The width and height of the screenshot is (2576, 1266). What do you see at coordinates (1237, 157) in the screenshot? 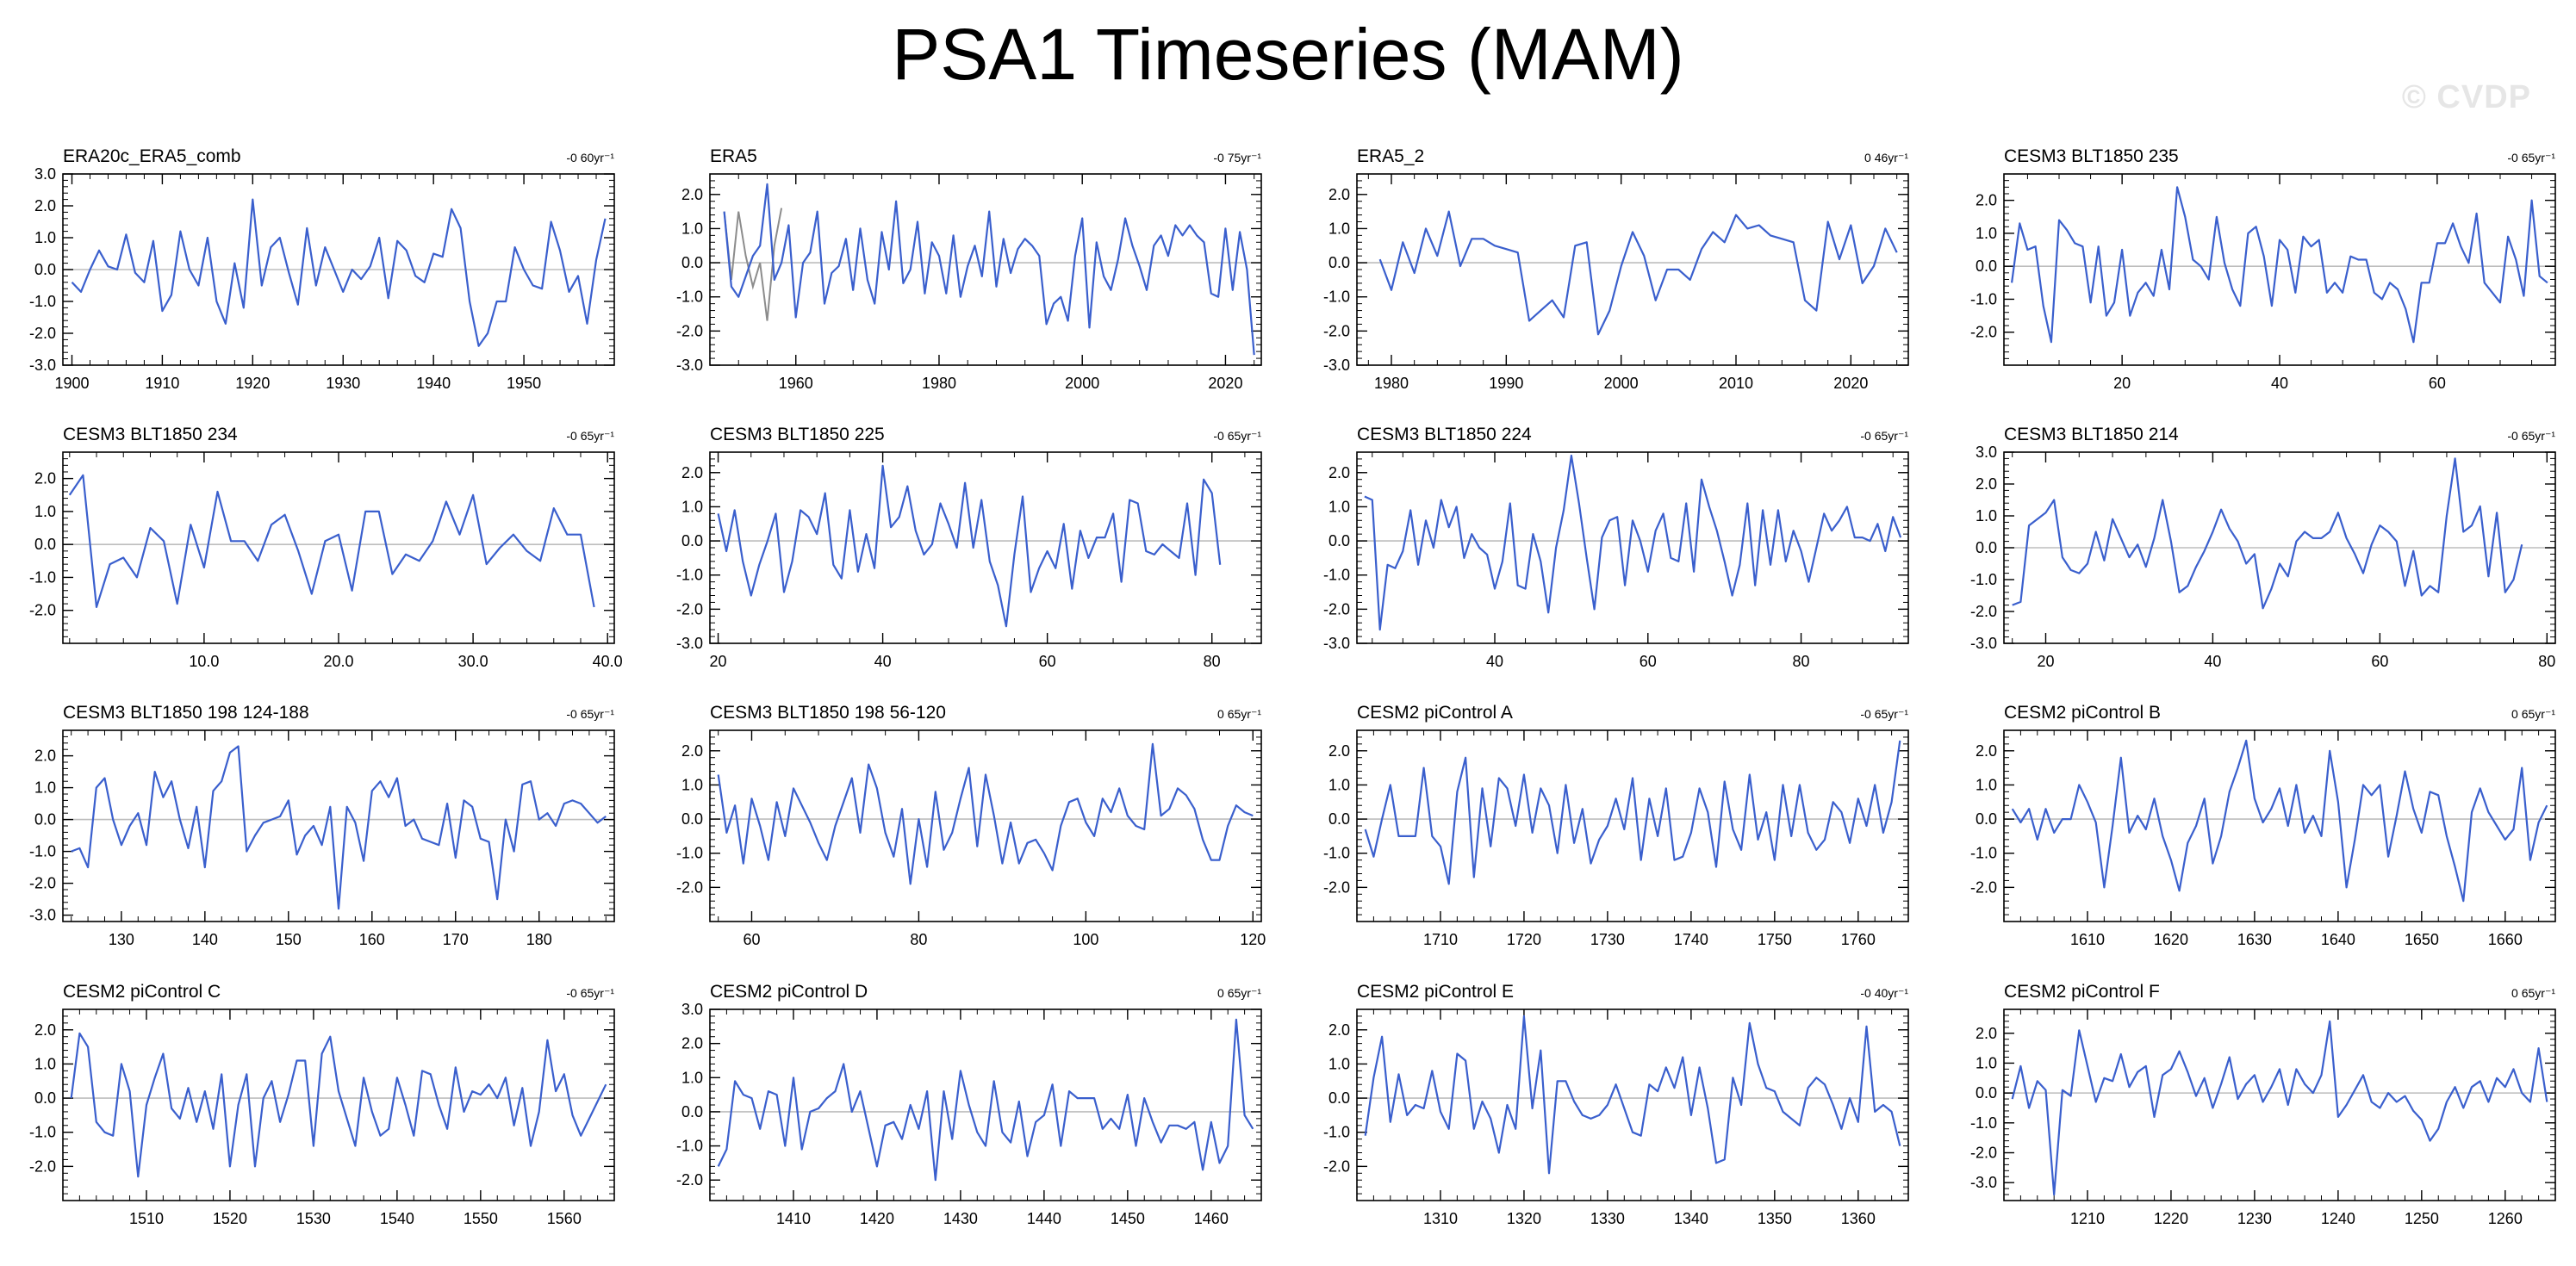
I see `panel-trend-label: -0 75yr⁻¹` at bounding box center [1237, 157].